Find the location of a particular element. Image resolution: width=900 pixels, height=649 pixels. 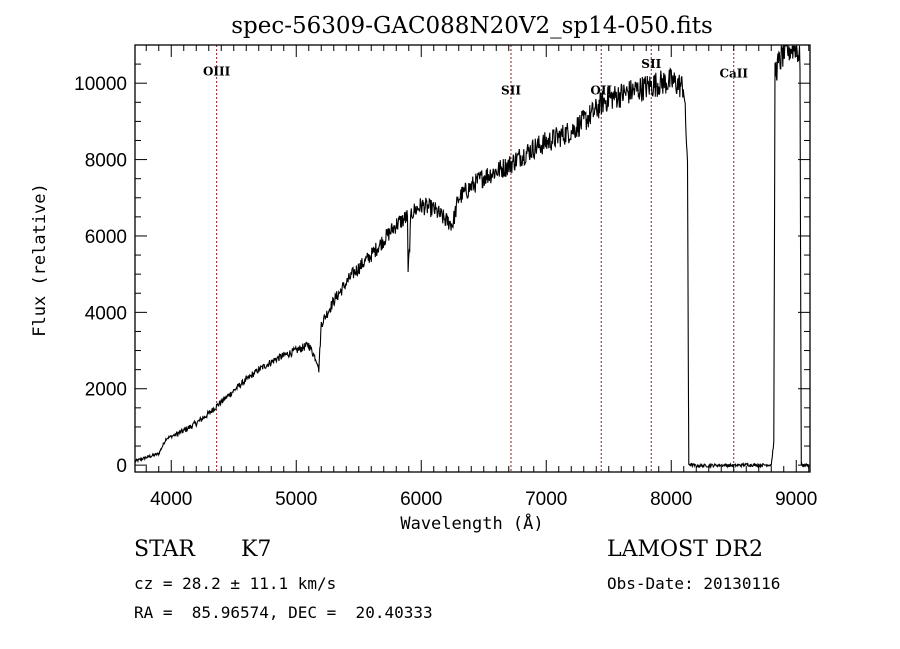

observation-date: Obs-Date: 20130116 is located at coordinates (694, 583).